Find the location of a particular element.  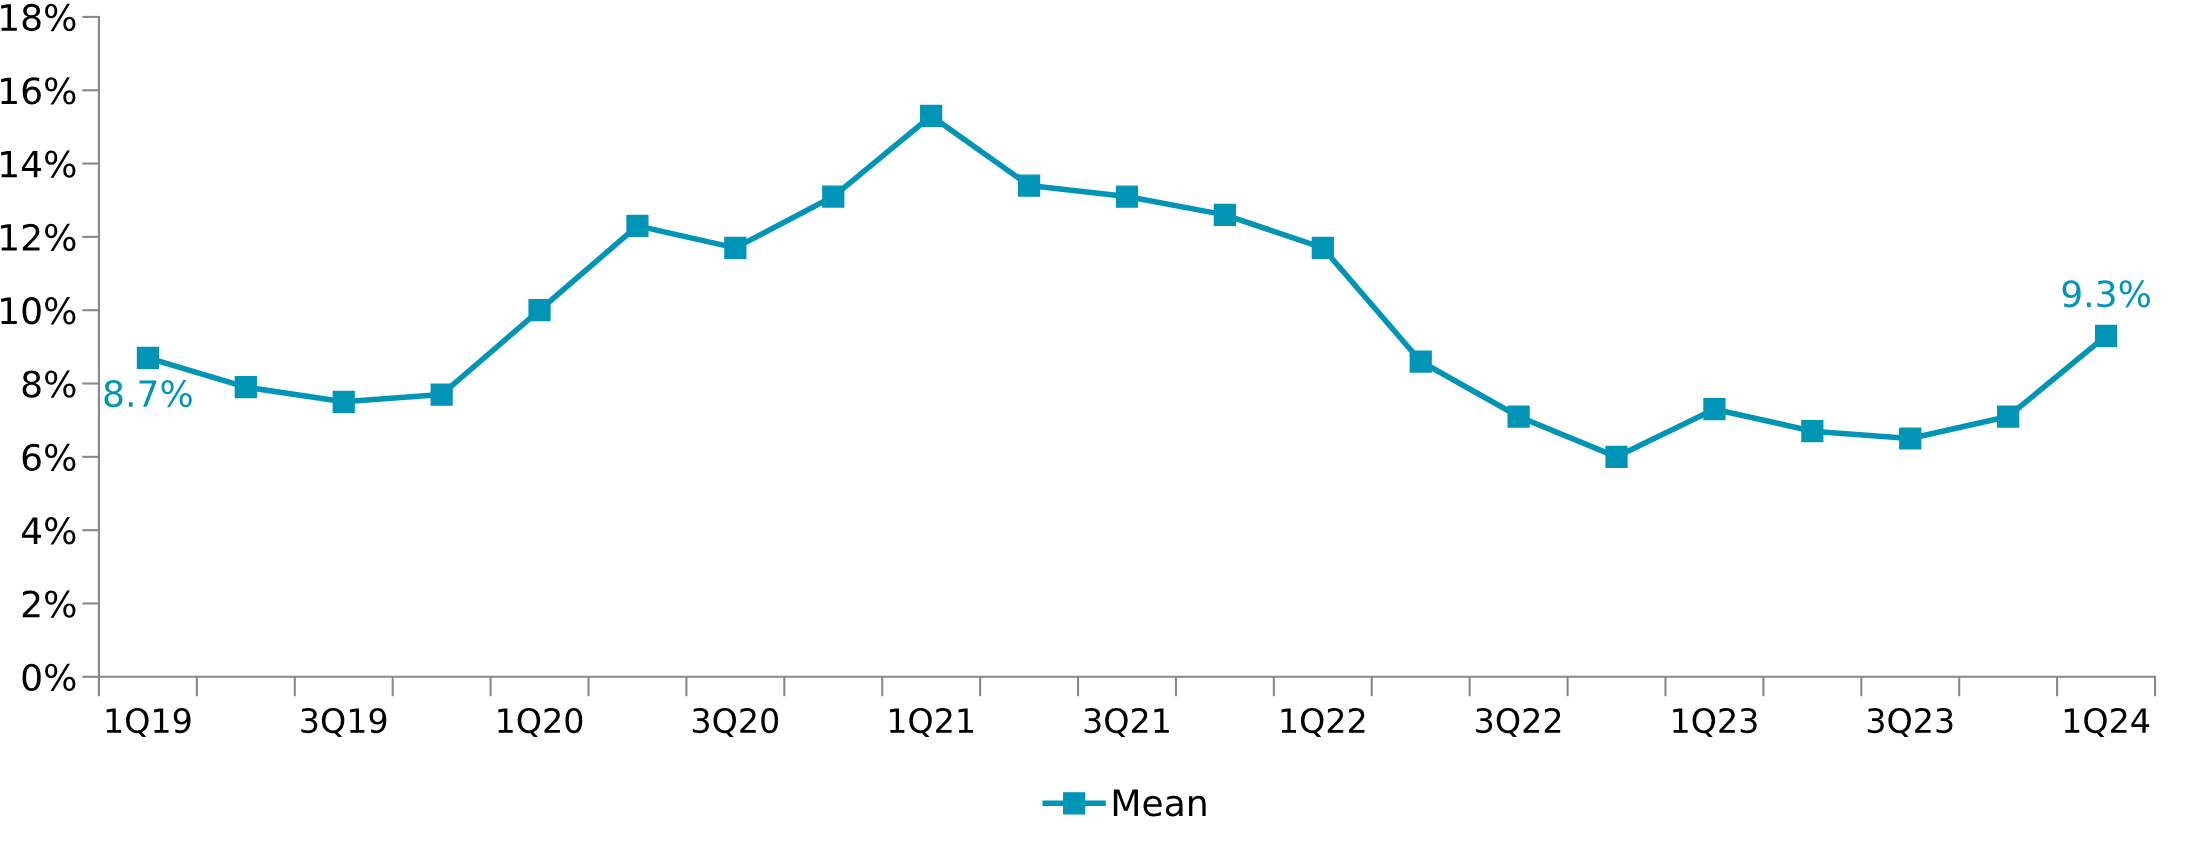

x-tick-label: 3Q23 is located at coordinates (1910, 722).